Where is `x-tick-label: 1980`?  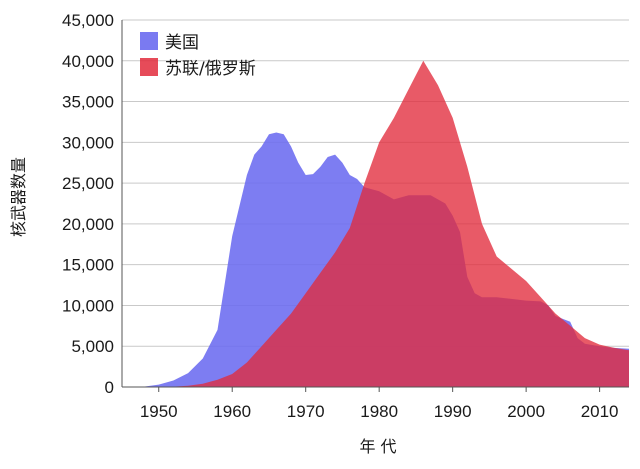 x-tick-label: 1980 is located at coordinates (379, 411).